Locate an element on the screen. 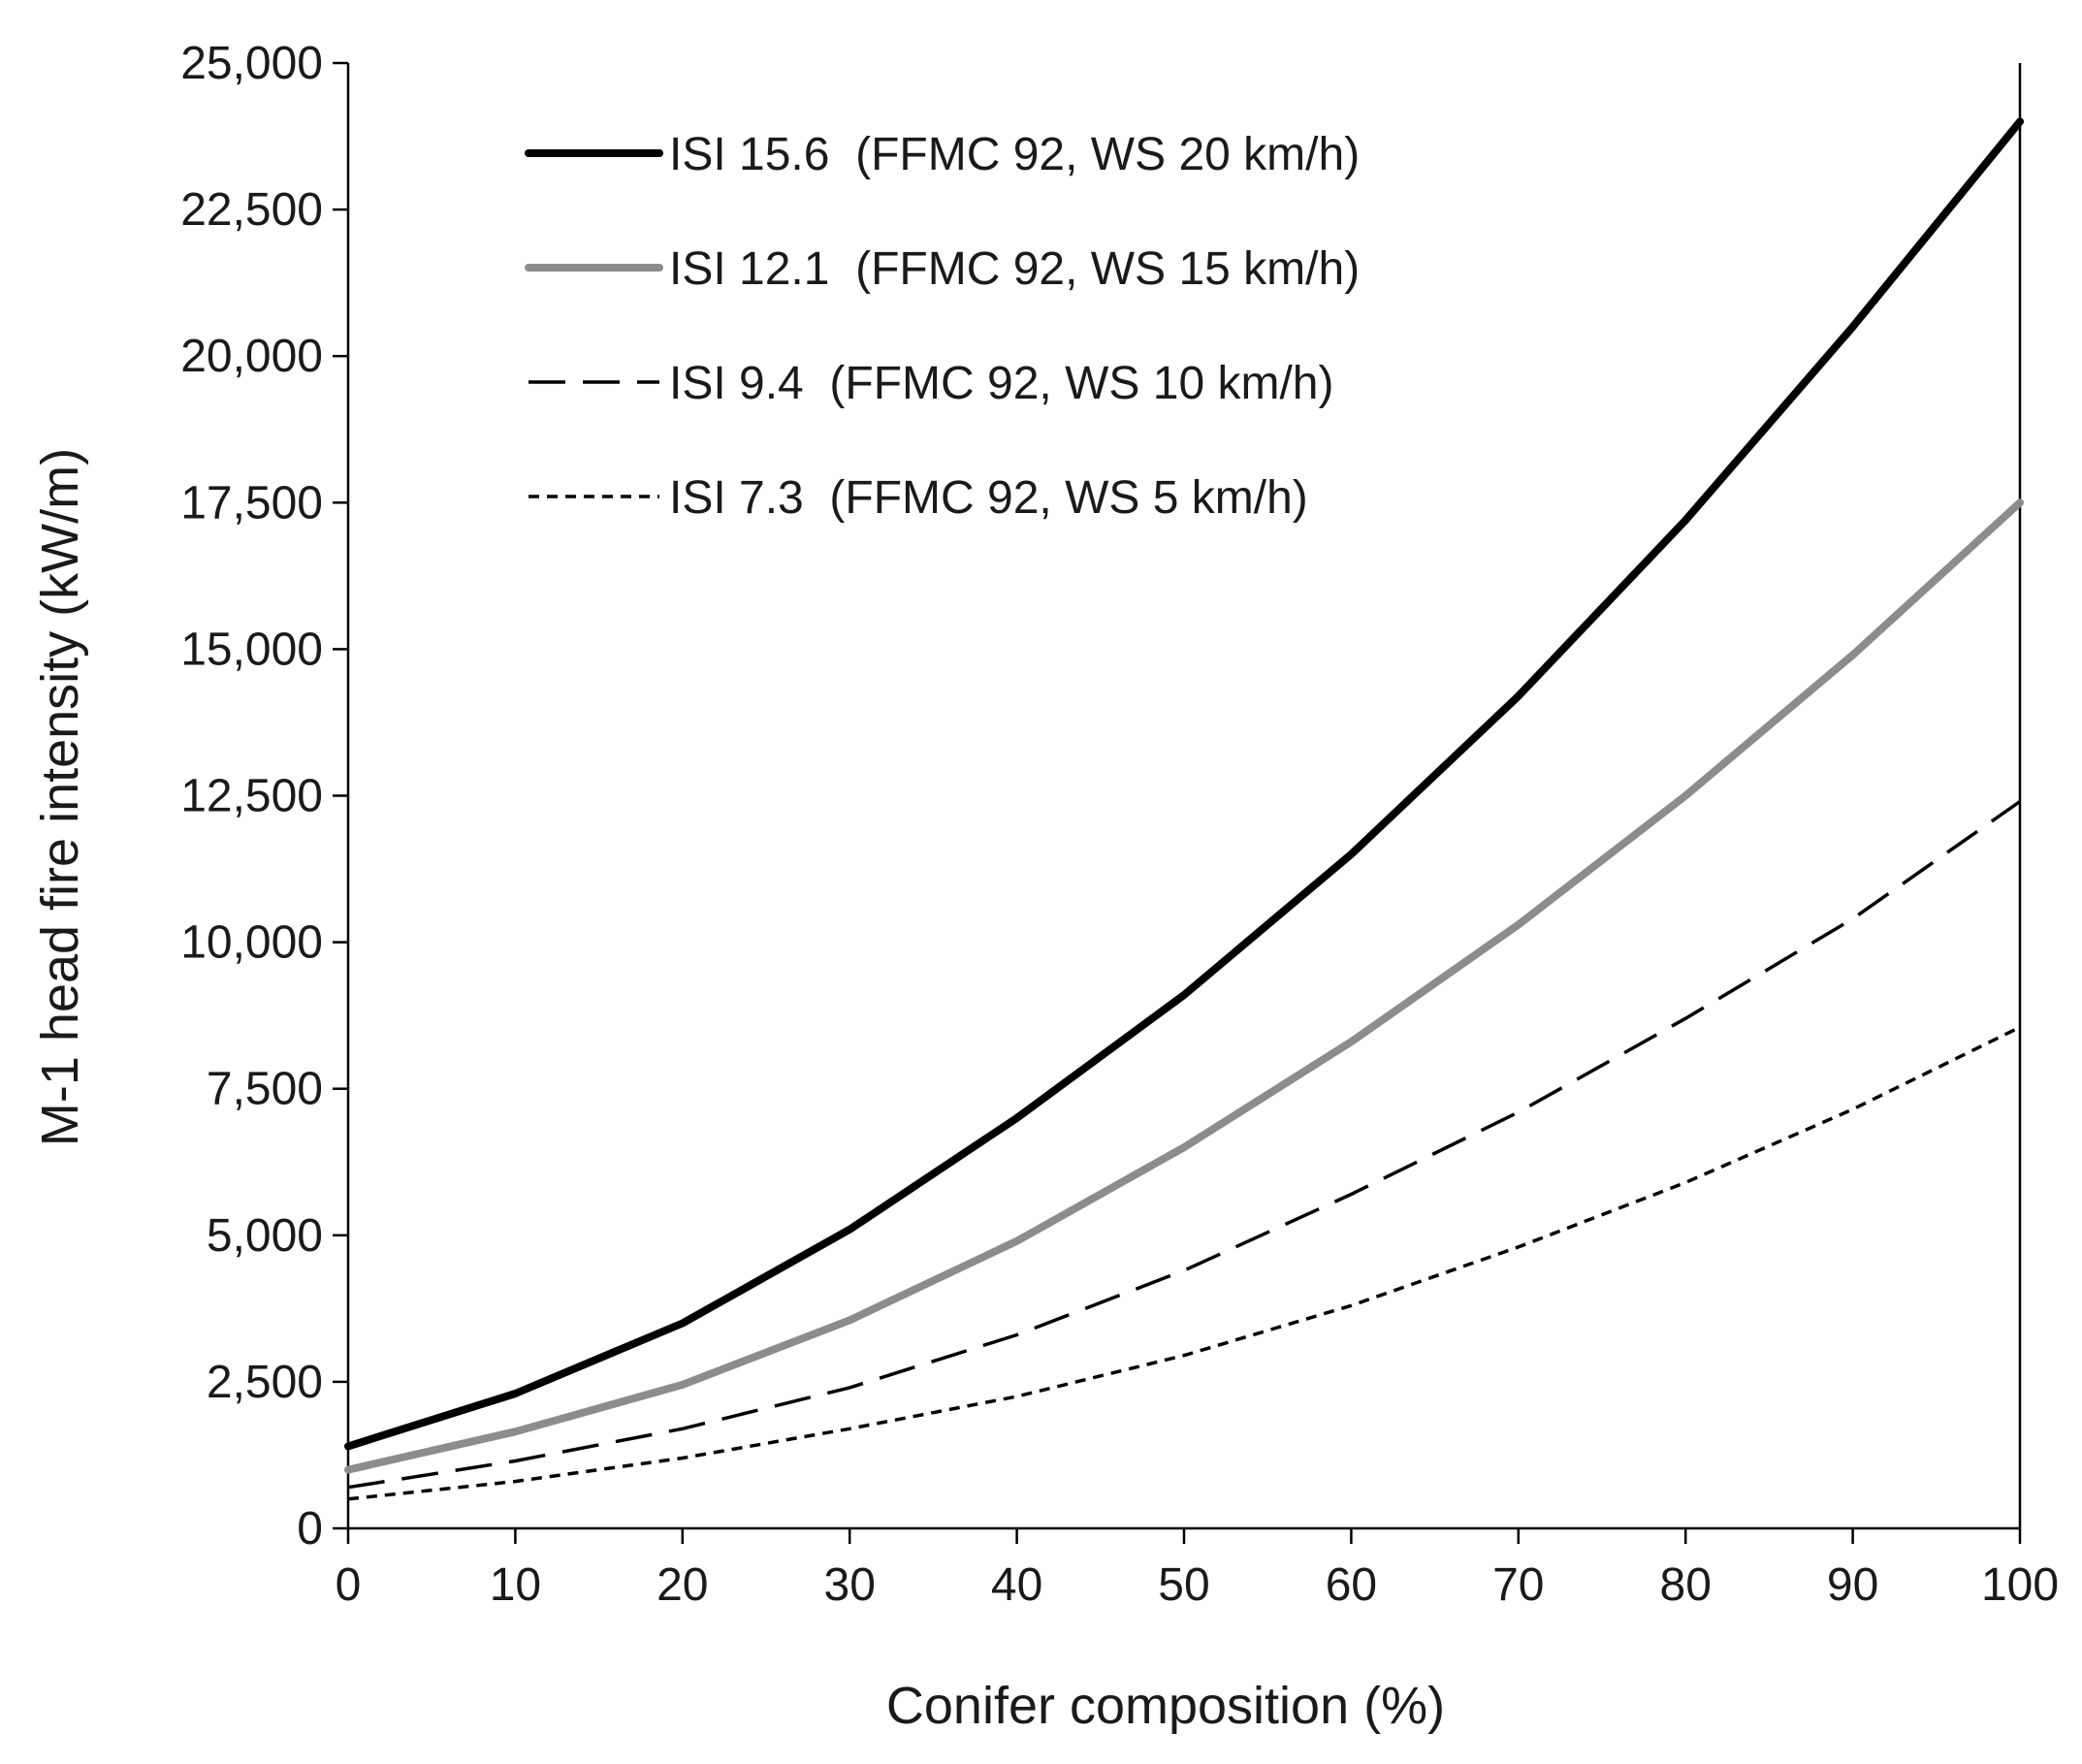  y-tick-label: 5,000 is located at coordinates (265, 1236).